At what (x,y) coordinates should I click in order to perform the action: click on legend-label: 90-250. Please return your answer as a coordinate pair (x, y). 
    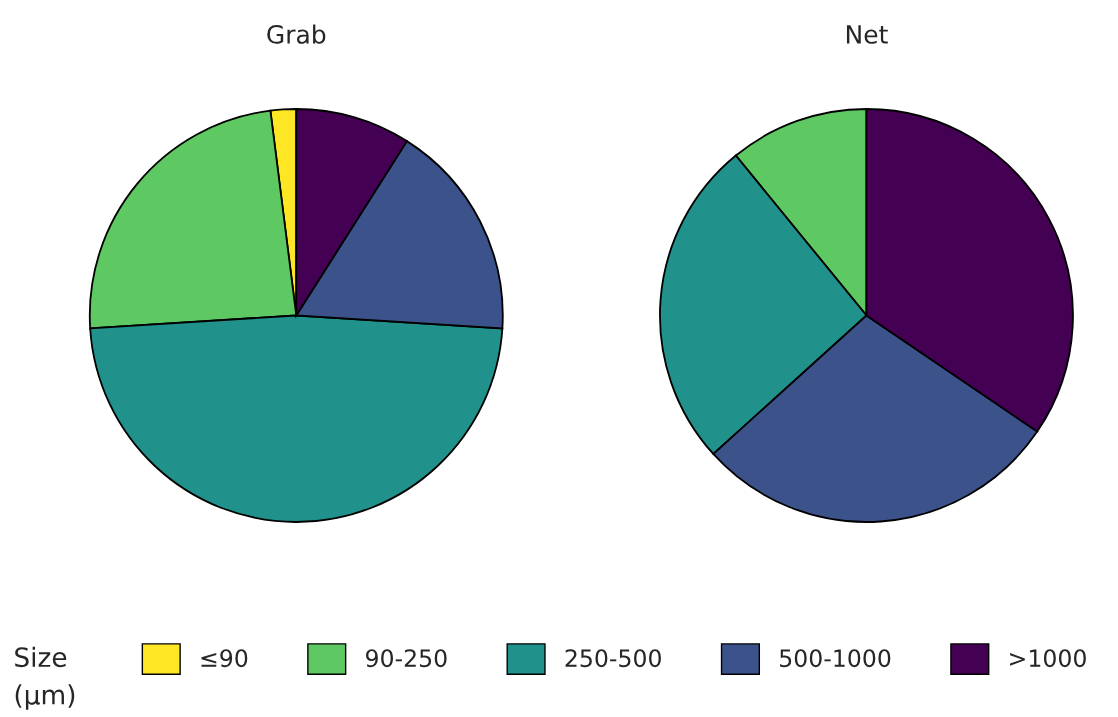
    Looking at the image, I should click on (406, 658).